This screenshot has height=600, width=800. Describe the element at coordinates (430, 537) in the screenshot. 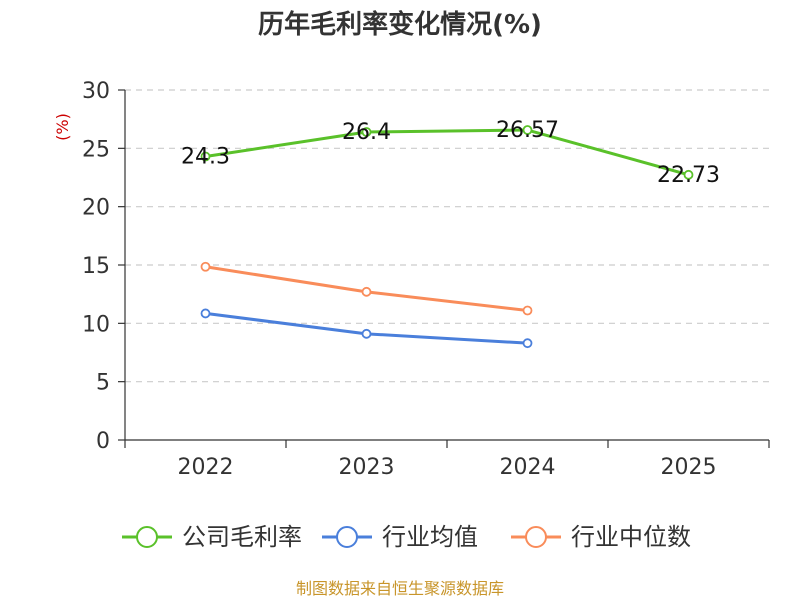

I see `legend-label: 行业均值` at that location.